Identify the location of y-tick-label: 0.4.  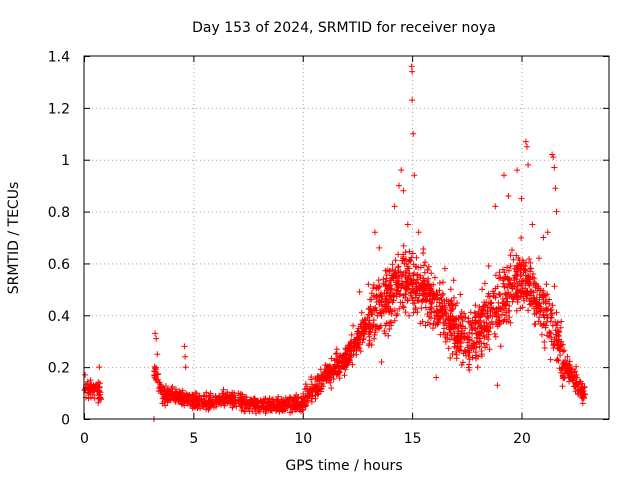
(59, 317).